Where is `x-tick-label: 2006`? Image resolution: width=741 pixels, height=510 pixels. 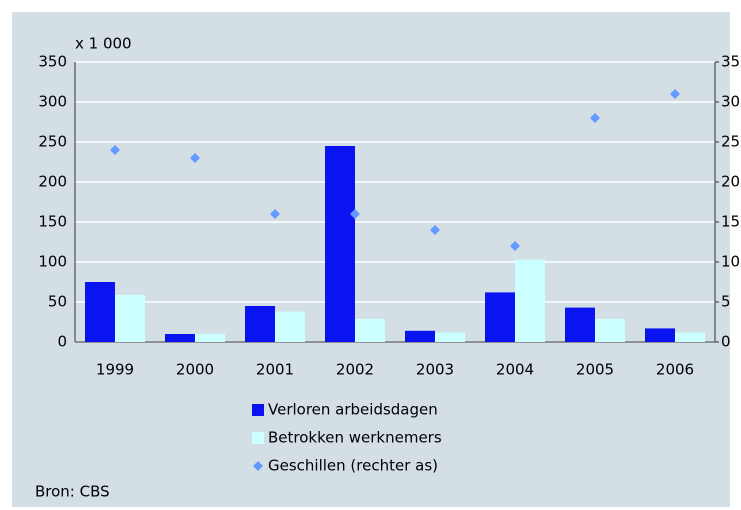
x-tick-label: 2006 is located at coordinates (675, 370).